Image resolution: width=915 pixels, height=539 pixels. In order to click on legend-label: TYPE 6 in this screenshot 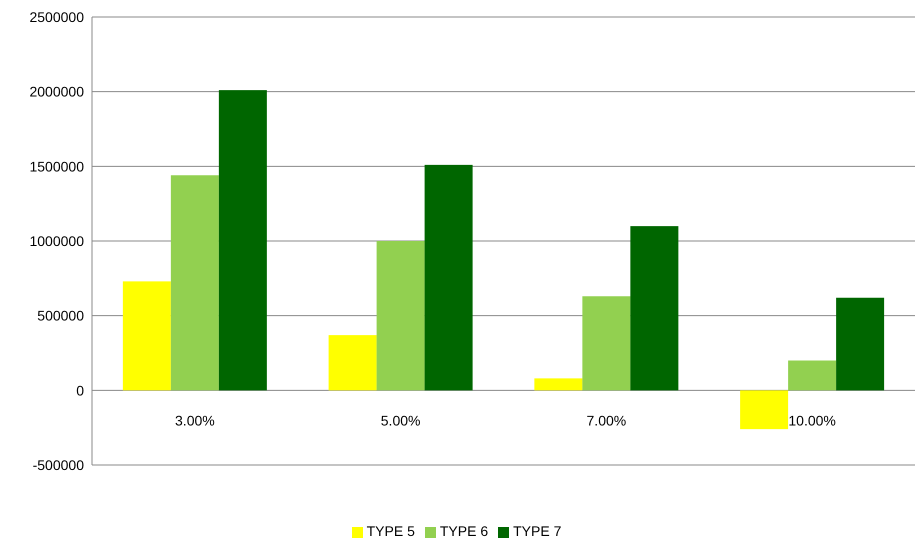, I will do `click(464, 531)`.